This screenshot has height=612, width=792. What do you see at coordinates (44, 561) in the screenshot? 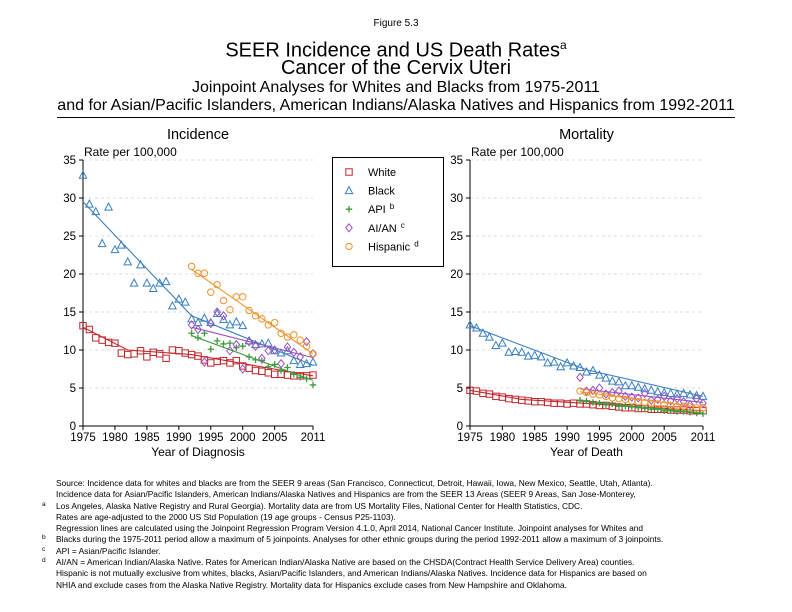
I see `footnote-mark: d` at bounding box center [44, 561].